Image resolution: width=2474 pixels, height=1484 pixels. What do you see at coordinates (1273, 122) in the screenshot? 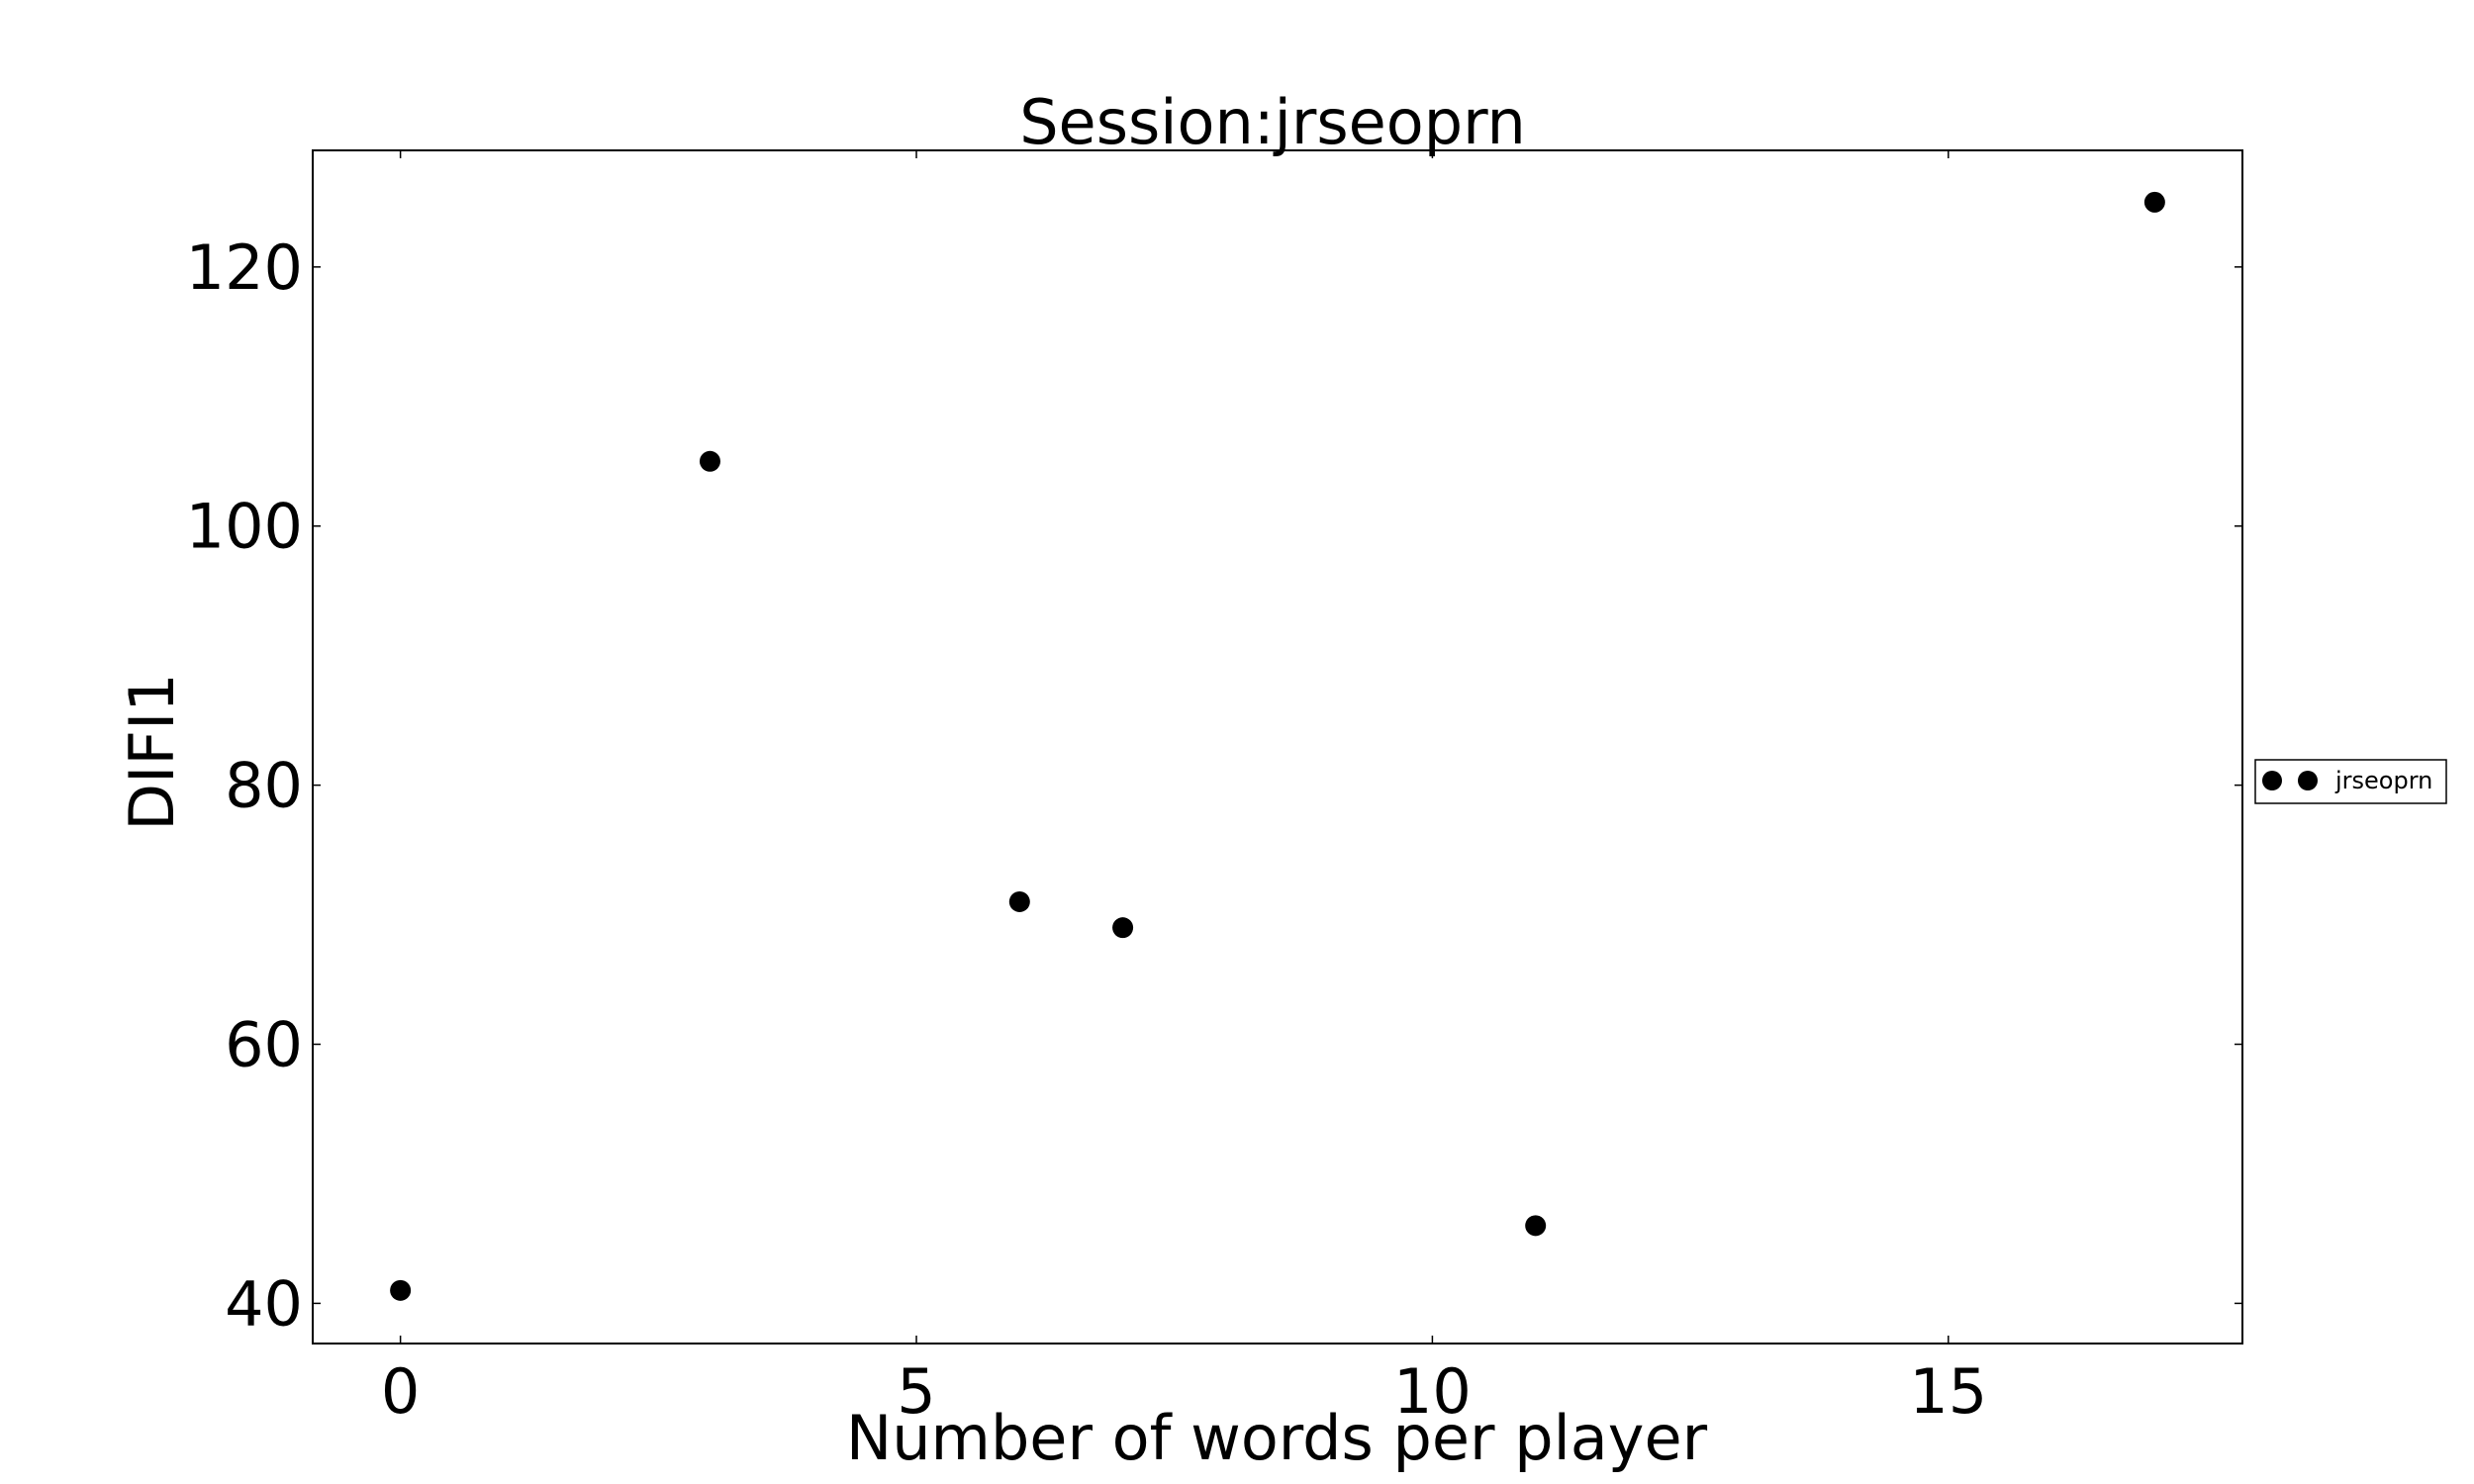
I see `chart-title: Session:jrseoprn` at bounding box center [1273, 122].